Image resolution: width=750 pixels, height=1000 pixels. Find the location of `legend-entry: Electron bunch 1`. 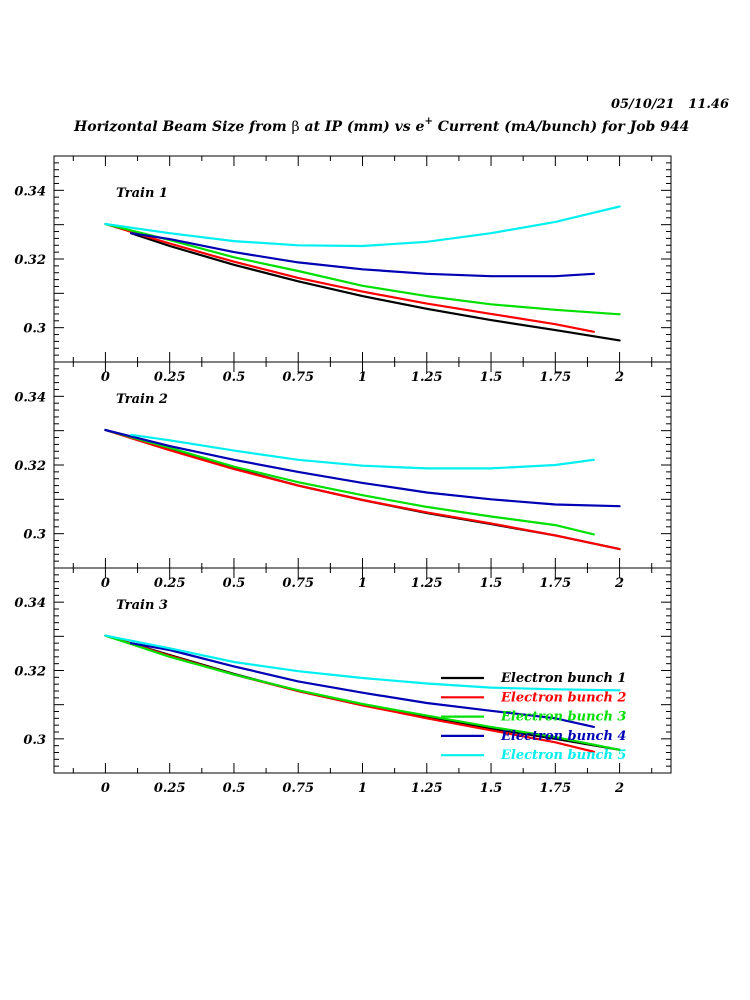

legend-entry: Electron bunch 1 is located at coordinates (563, 678).